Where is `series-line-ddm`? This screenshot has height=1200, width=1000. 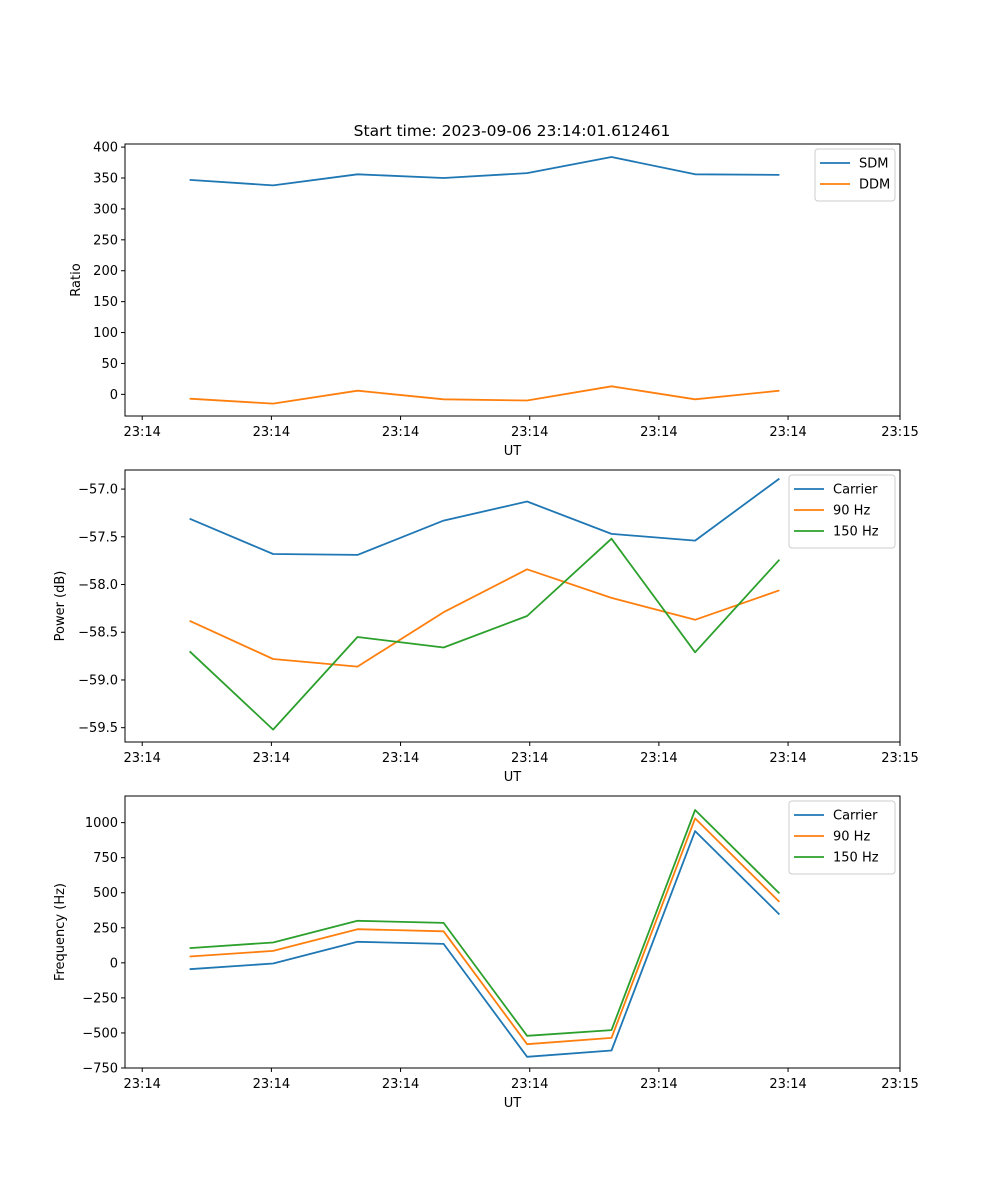 series-line-ddm is located at coordinates (484, 395).